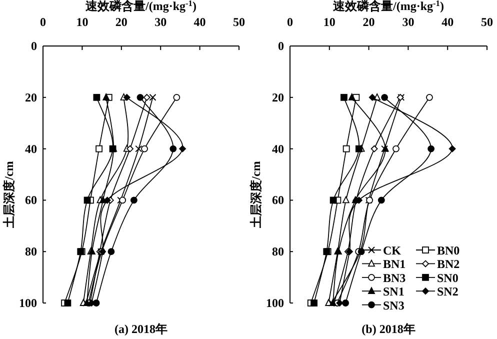  What do you see at coordinates (447, 291) in the screenshot?
I see `legend-label: SN2` at bounding box center [447, 291].